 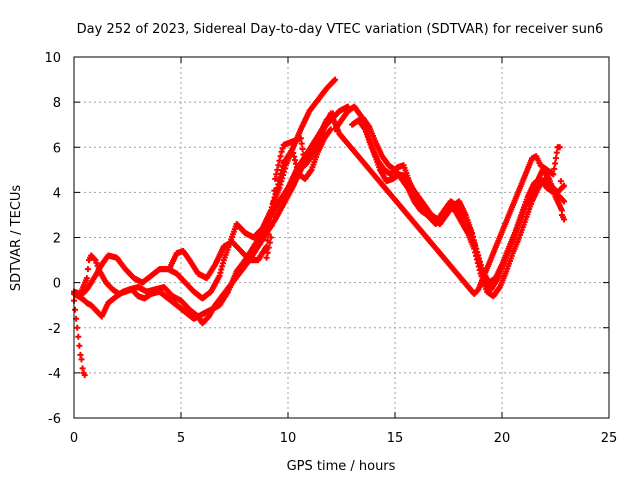 I want to click on series-track-d, so click(x=250, y=204).